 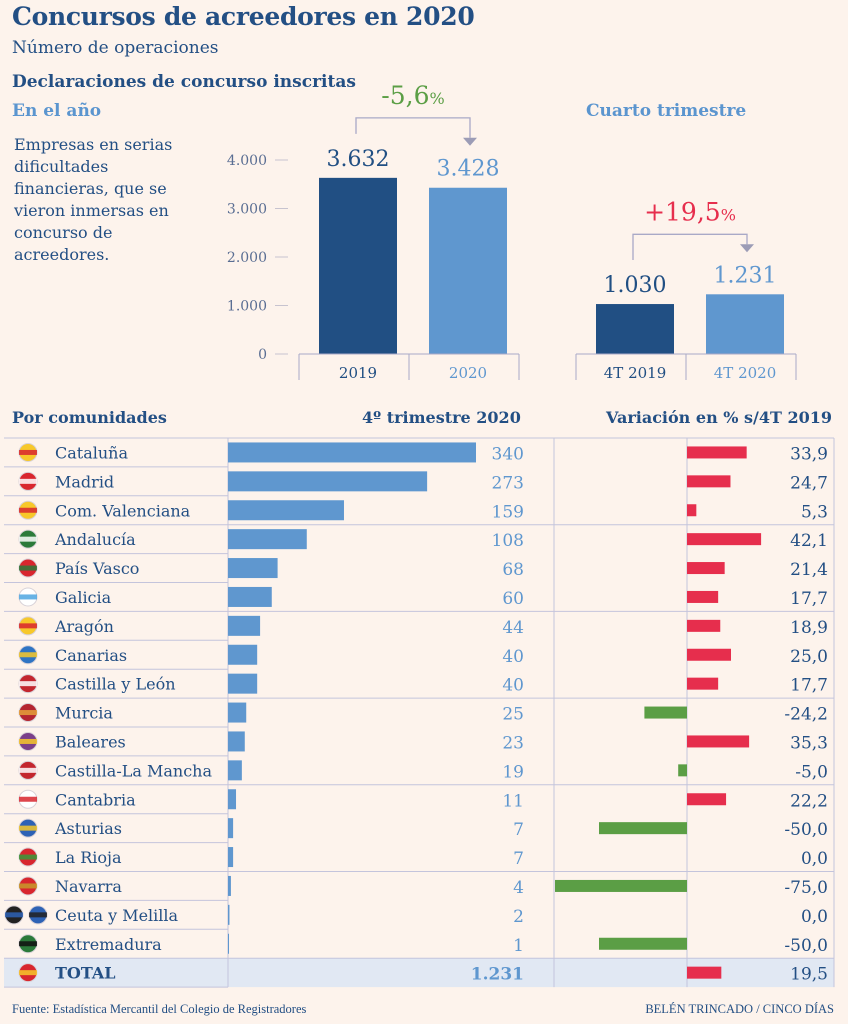 What do you see at coordinates (806, 830) in the screenshot?
I see `variation-value-label: -50,0` at bounding box center [806, 830].